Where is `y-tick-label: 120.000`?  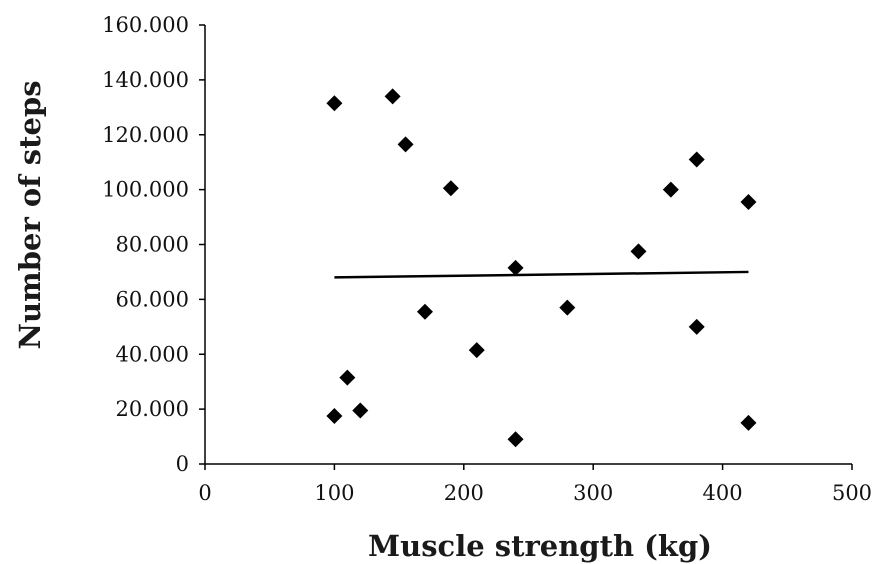 y-tick-label: 120.000 is located at coordinates (145, 135).